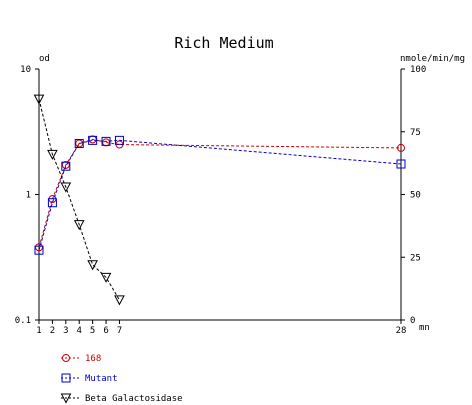 The image size is (472, 405). I want to click on right-tick-label: 75, so click(415, 133).